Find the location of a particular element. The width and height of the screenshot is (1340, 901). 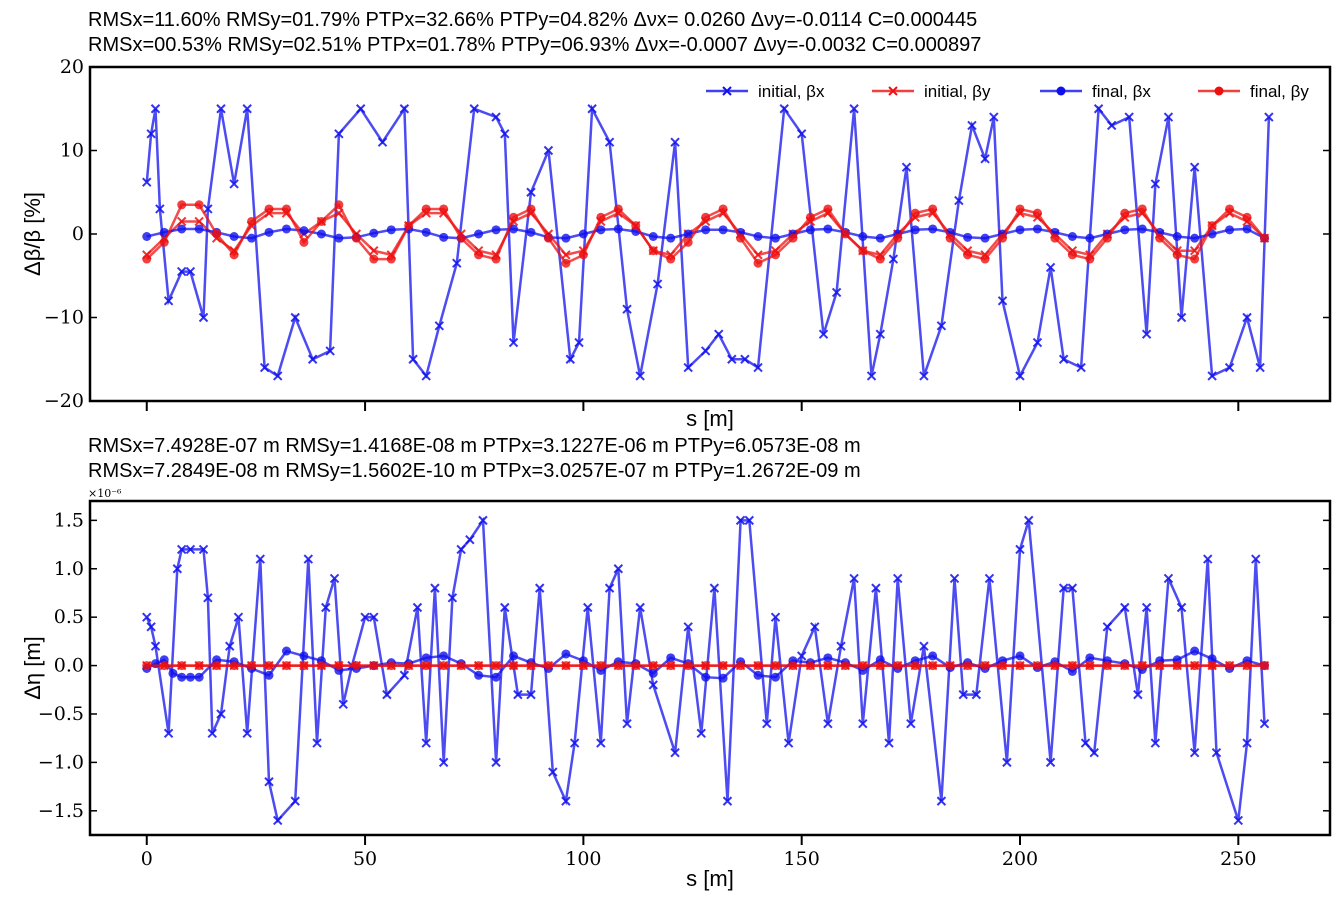

x-tick-label: 250 is located at coordinates (1238, 859).